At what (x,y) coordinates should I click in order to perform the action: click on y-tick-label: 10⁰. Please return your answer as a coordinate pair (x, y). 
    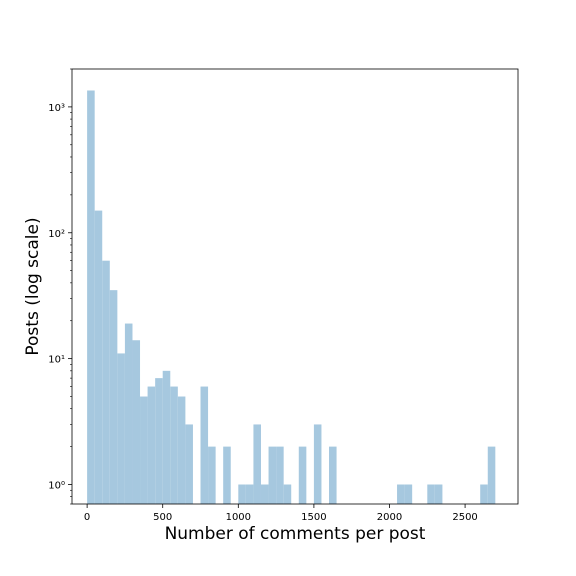
    Looking at the image, I should click on (56, 486).